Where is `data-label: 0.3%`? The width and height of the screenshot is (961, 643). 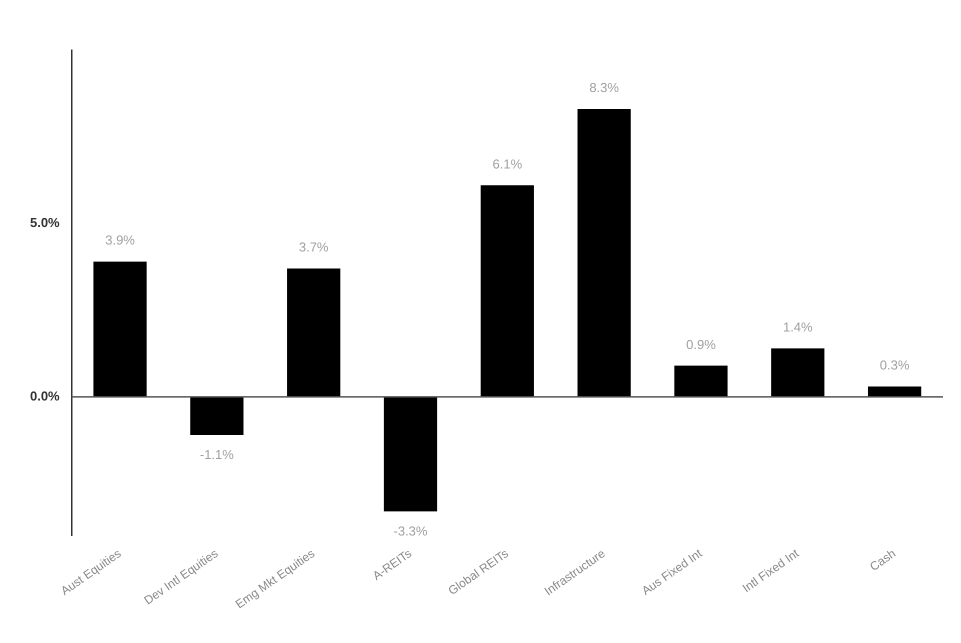 data-label: 0.3% is located at coordinates (895, 365).